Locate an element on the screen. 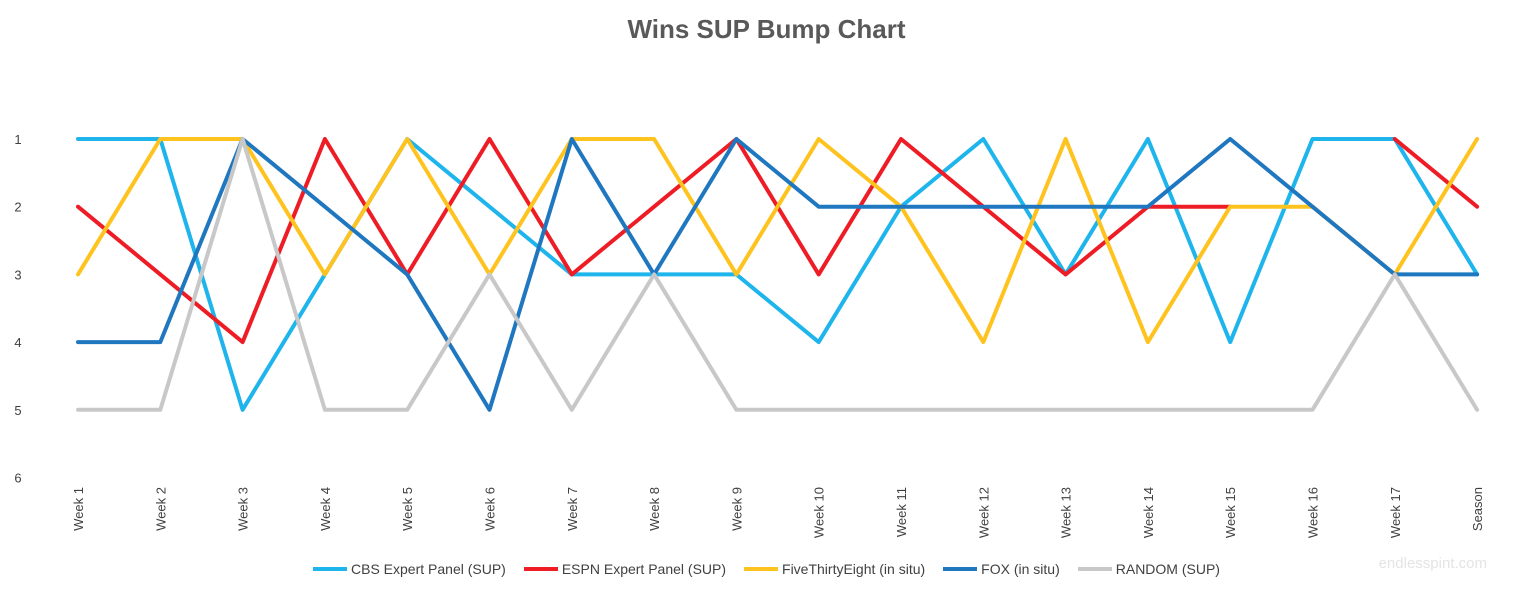  x-tick-label: Week 13 is located at coordinates (1066, 512).